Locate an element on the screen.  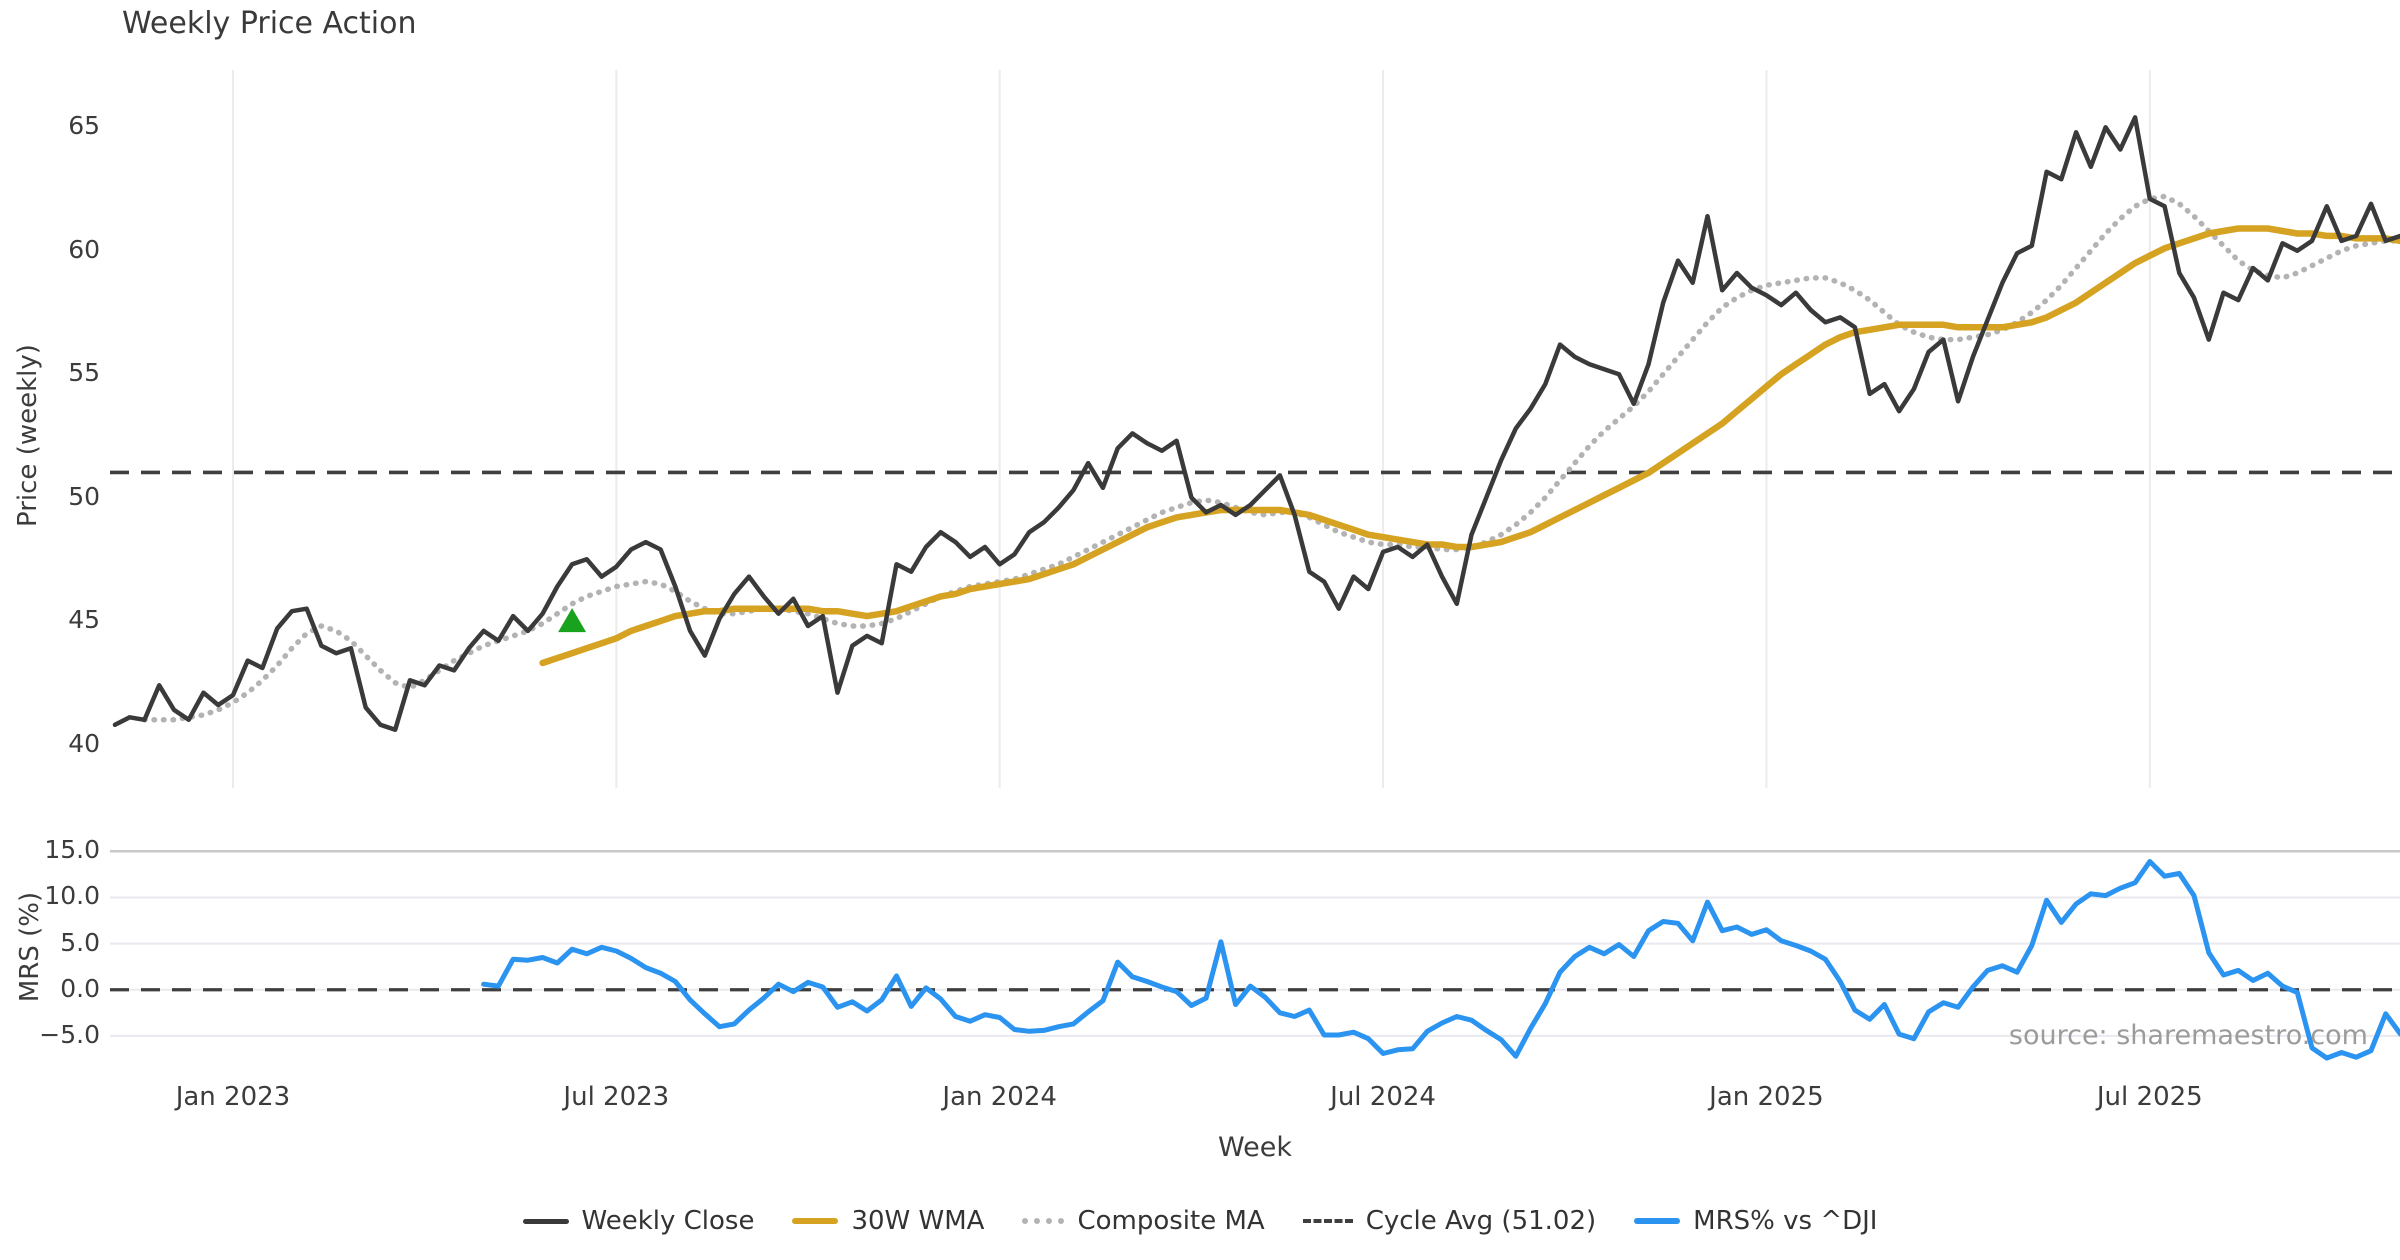
y-tick-label: 40 is located at coordinates (84, 743).